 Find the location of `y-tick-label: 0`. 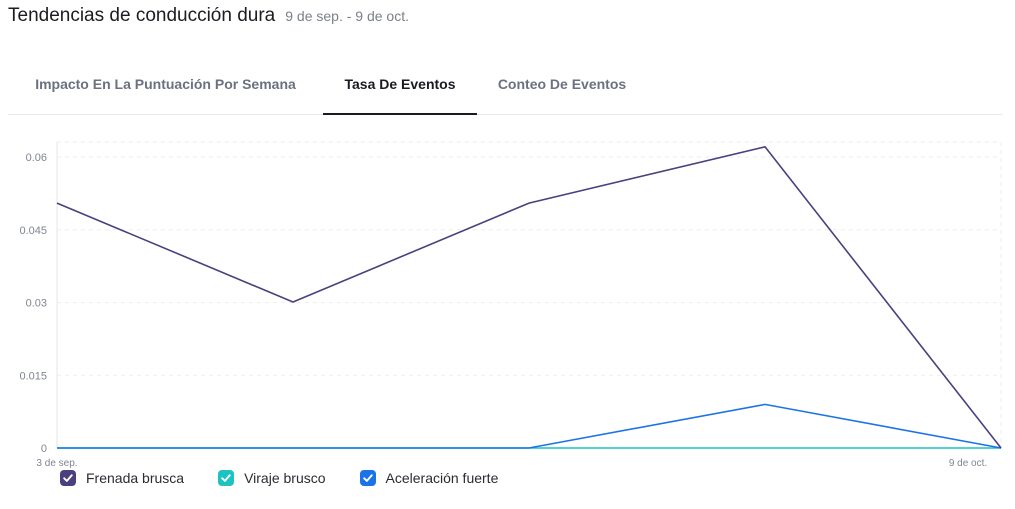

y-tick-label: 0 is located at coordinates (44, 449).